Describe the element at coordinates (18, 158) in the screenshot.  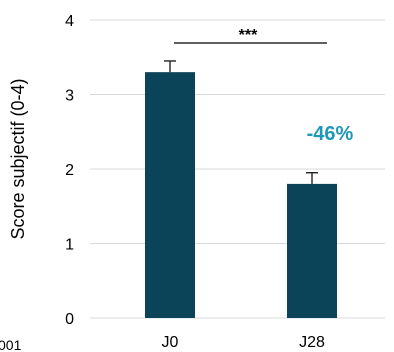
I see `y-axis-title: Score subjectif (0-4)` at that location.